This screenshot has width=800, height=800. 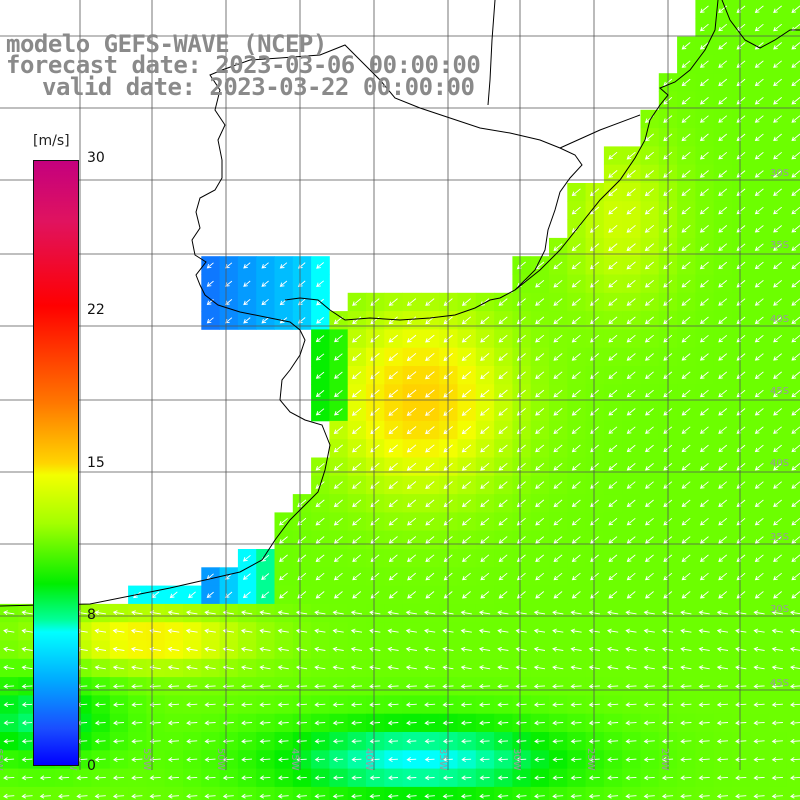 What do you see at coordinates (779, 463) in the screenshot?
I see `latitude-label: 40S` at bounding box center [779, 463].